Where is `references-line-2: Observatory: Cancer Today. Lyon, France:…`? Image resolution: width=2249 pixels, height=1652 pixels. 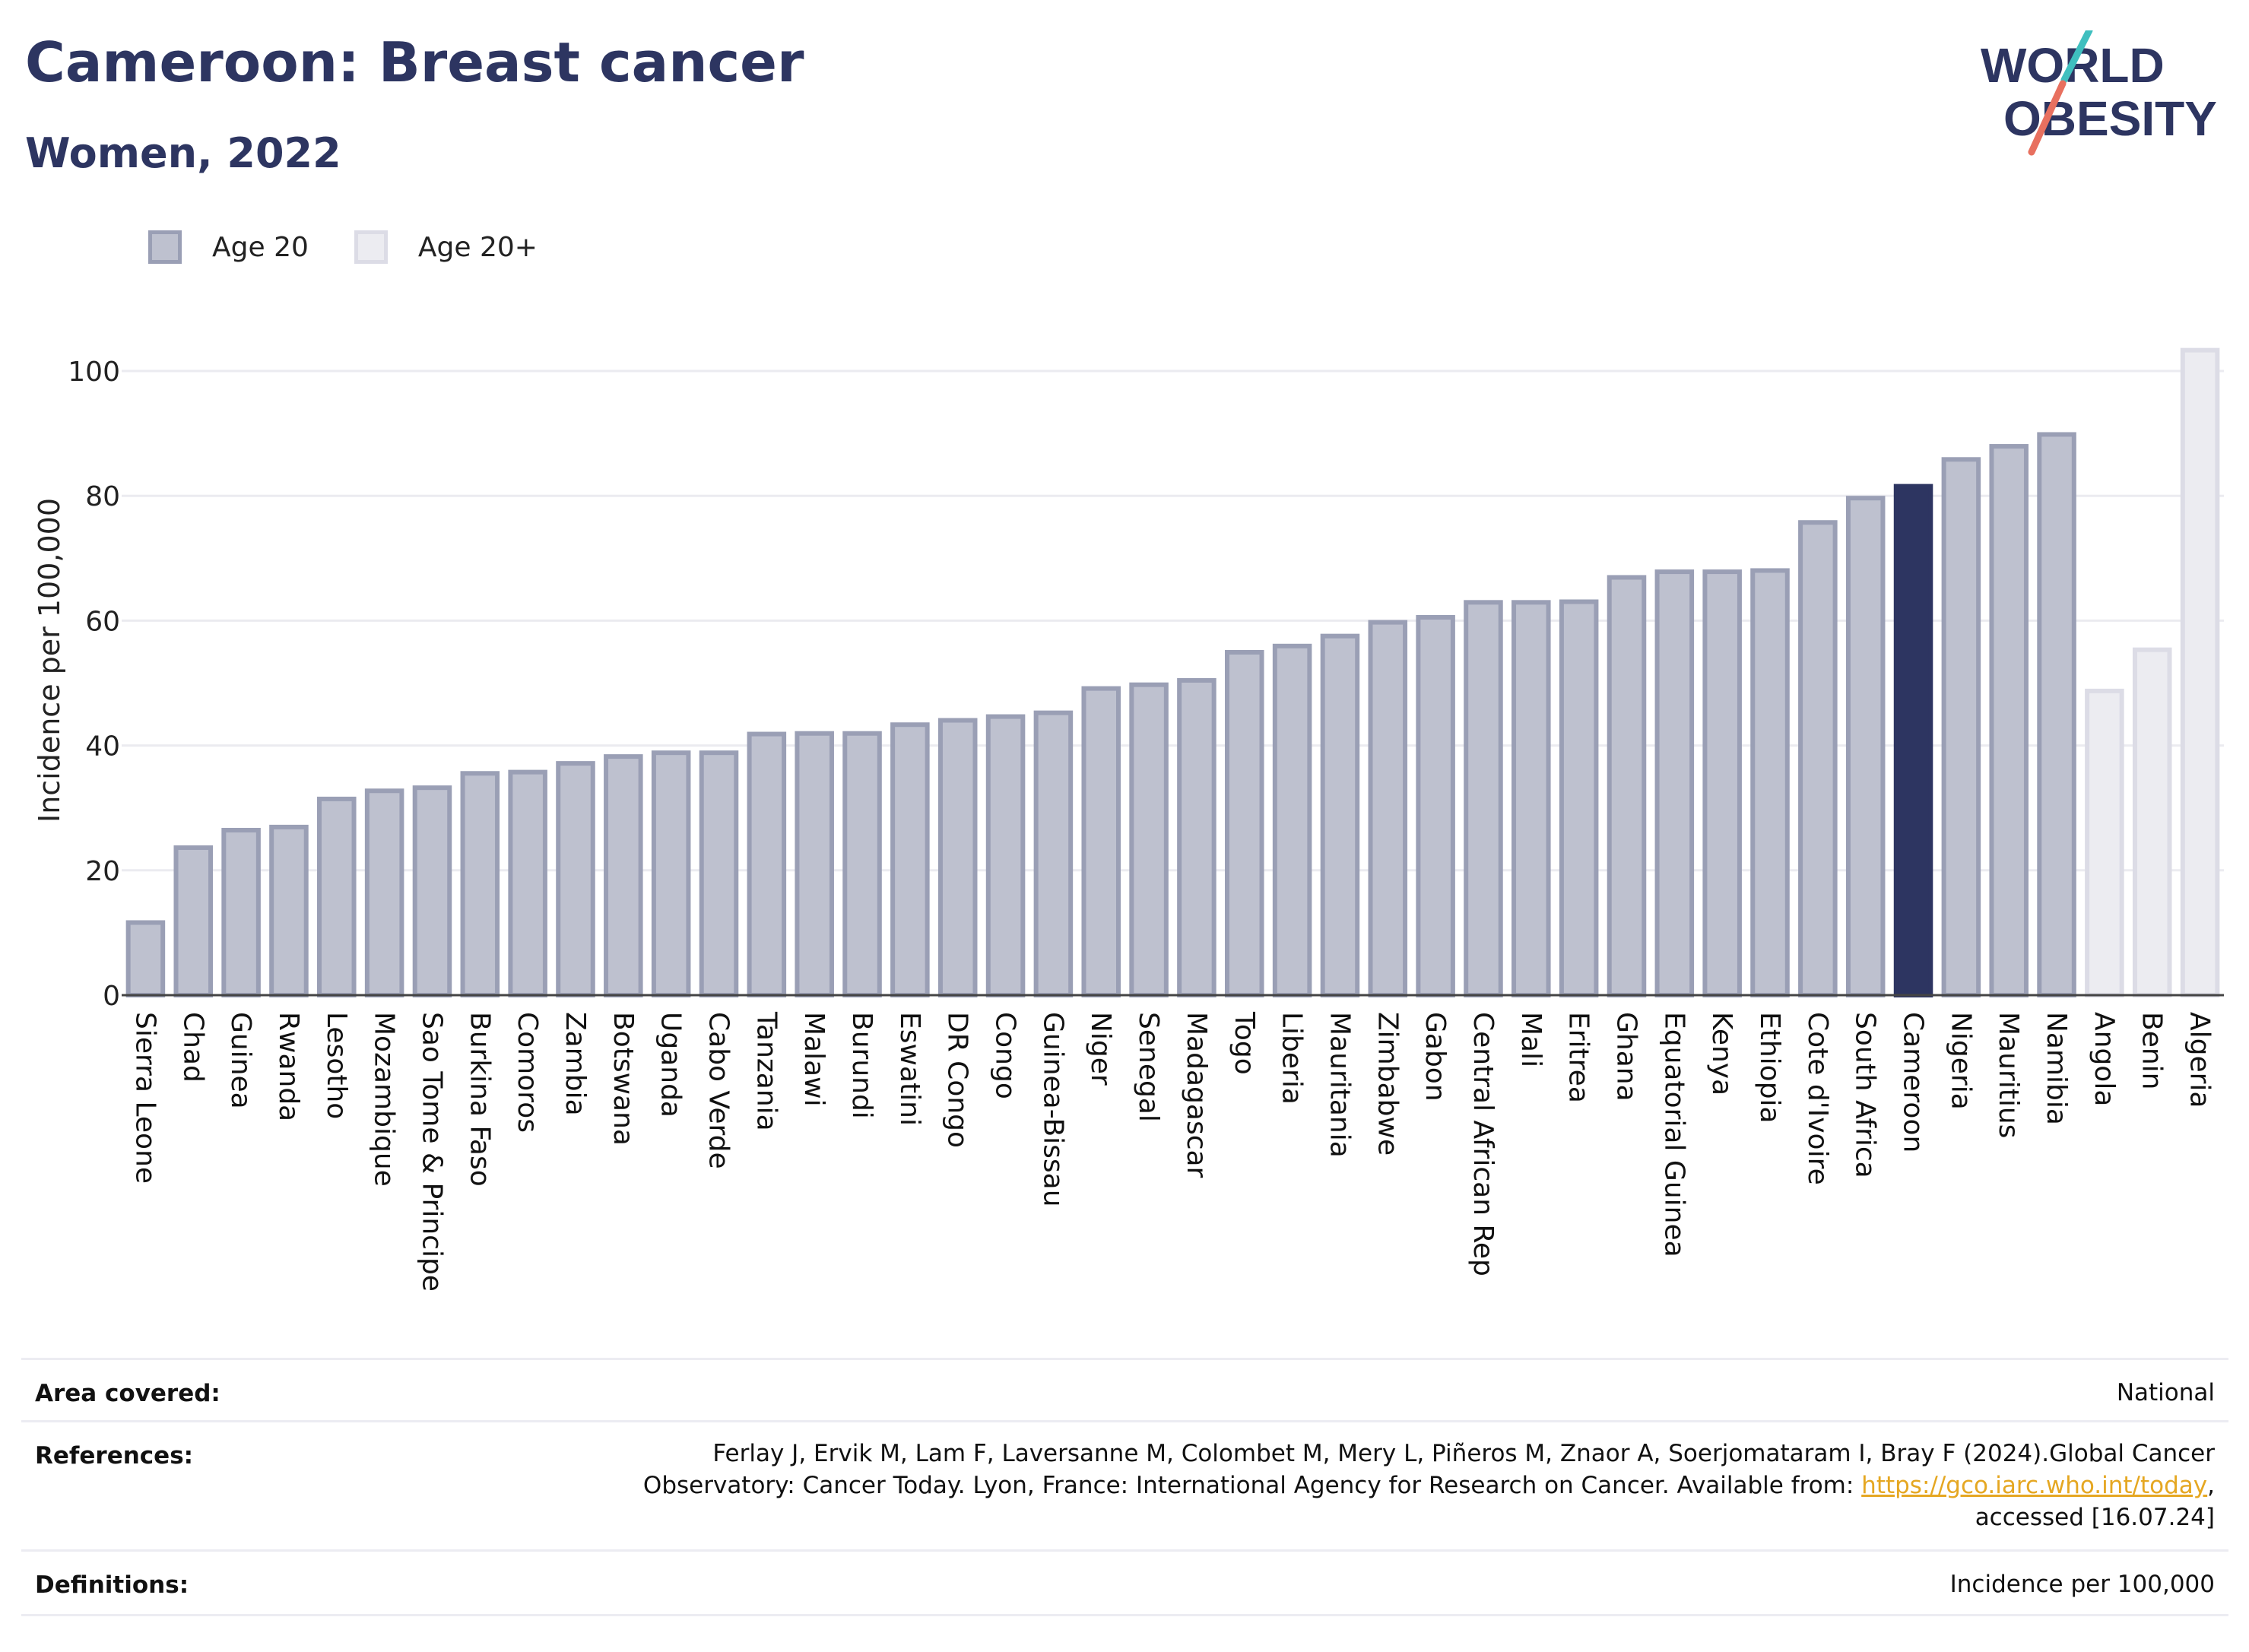
references-line-2: Observatory: Cancer Today. Lyon, France:… is located at coordinates (1429, 1485).